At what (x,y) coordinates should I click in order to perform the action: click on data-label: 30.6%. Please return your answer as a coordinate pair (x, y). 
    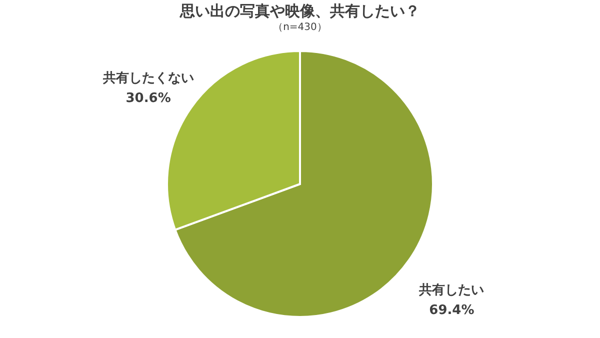
    Looking at the image, I should click on (148, 98).